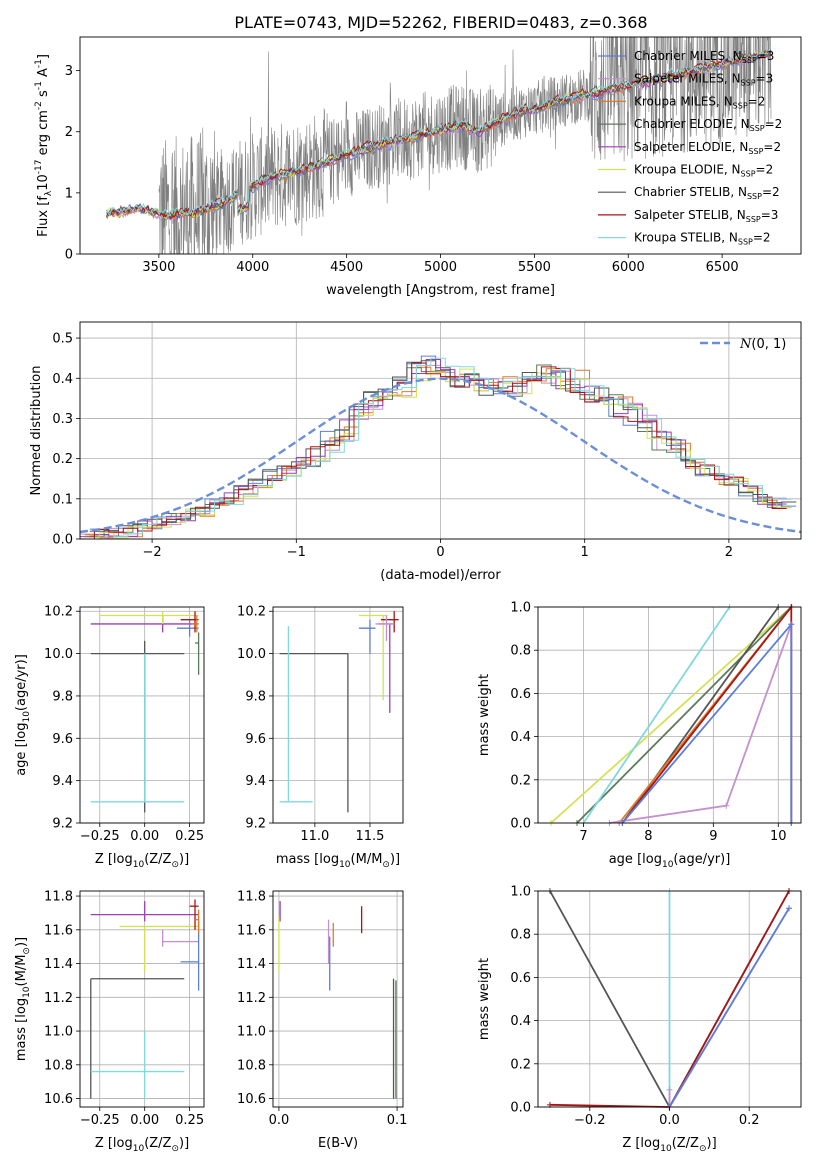  What do you see at coordinates (465, 145) in the screenshot?
I see `data-spectrum-line` at bounding box center [465, 145].